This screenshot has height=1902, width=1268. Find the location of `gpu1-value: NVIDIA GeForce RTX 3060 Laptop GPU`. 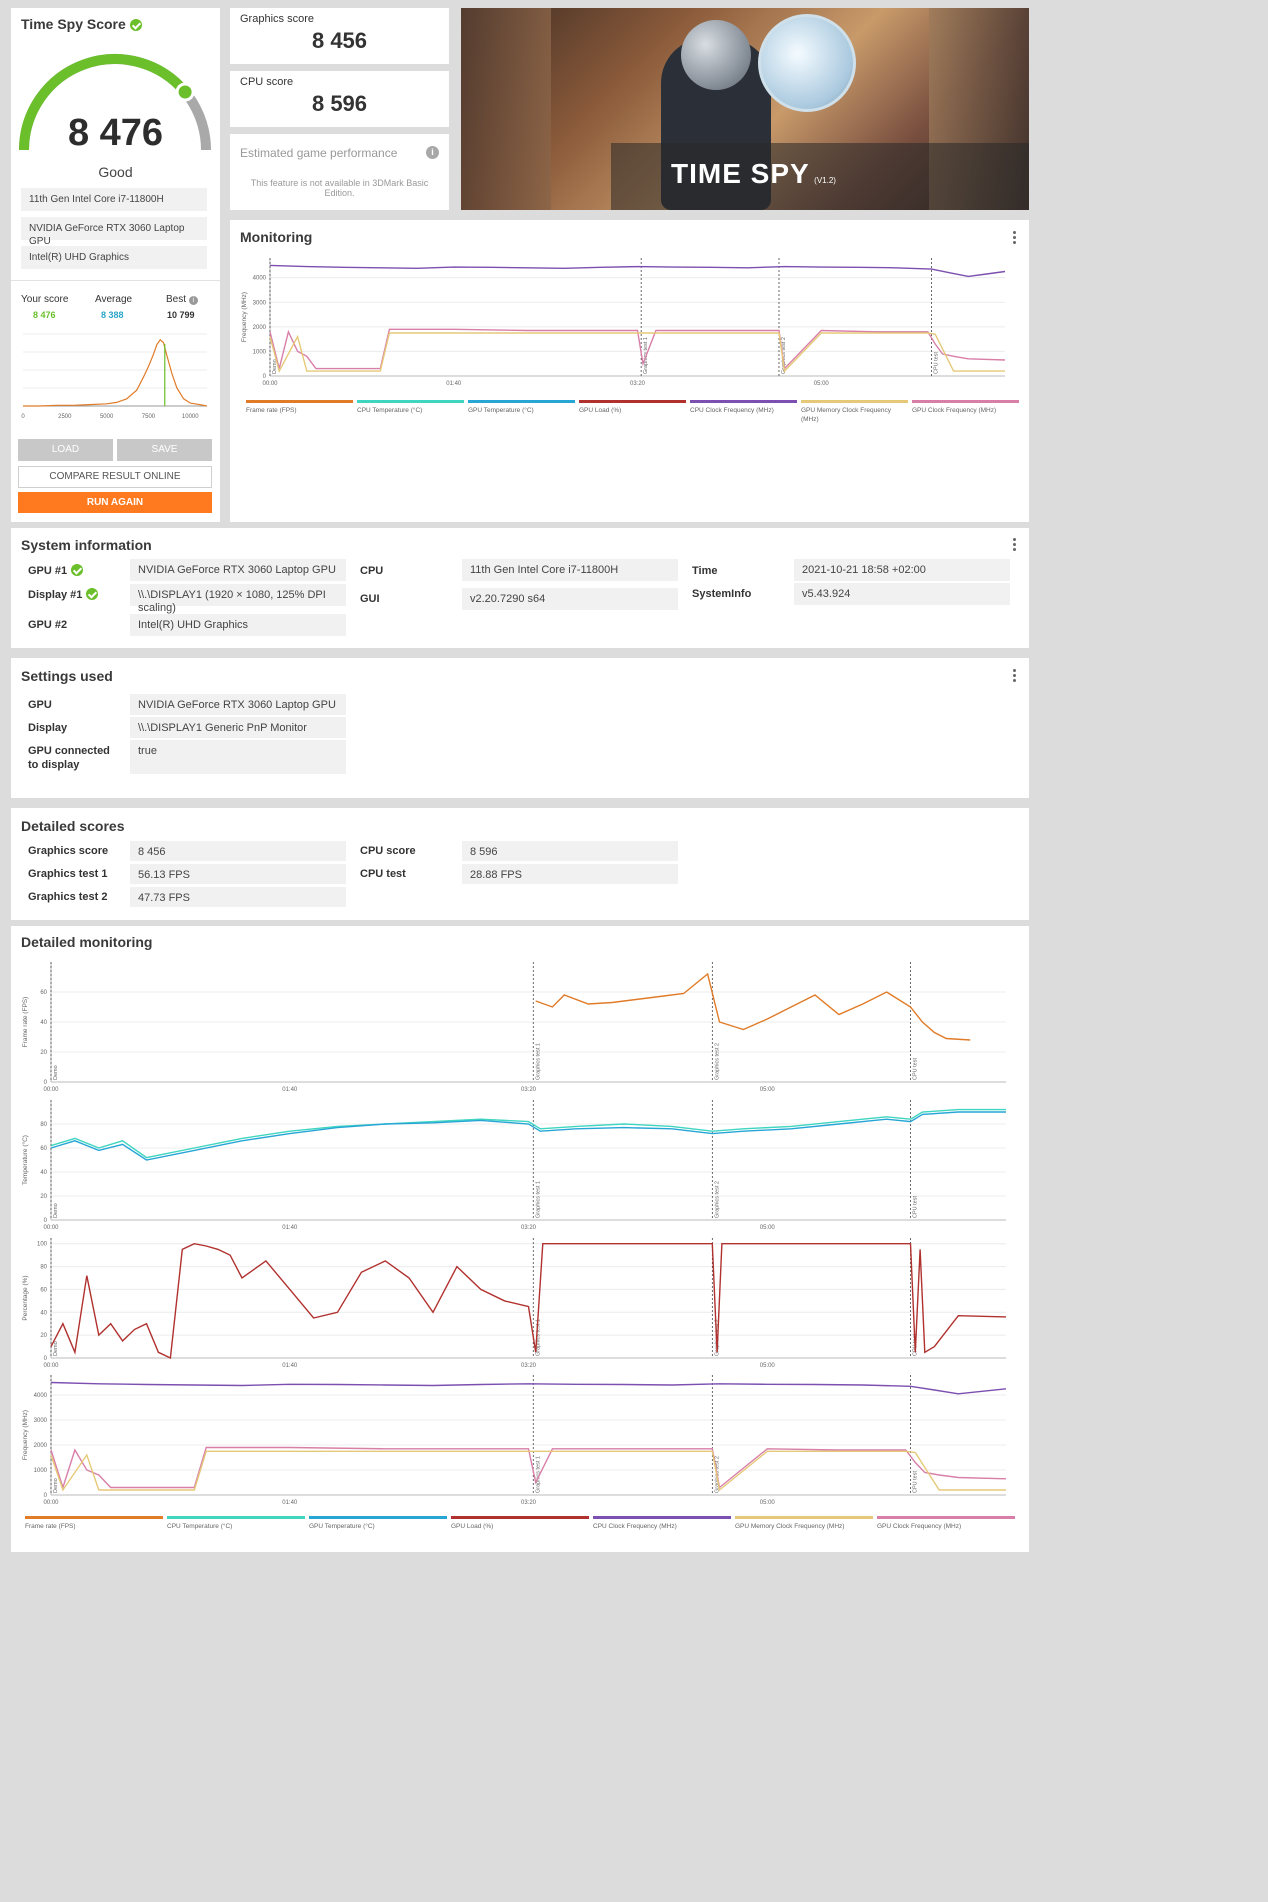

gpu1-value: NVIDIA GeForce RTX 3060 Laptop GPU is located at coordinates (238, 570).